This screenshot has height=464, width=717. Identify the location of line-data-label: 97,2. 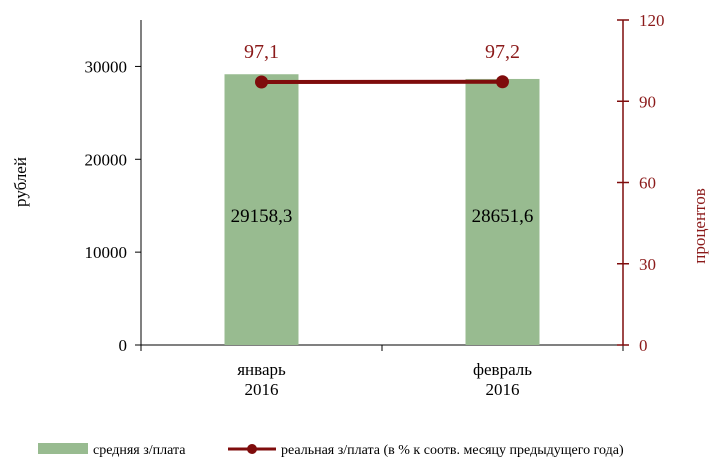
(502, 52).